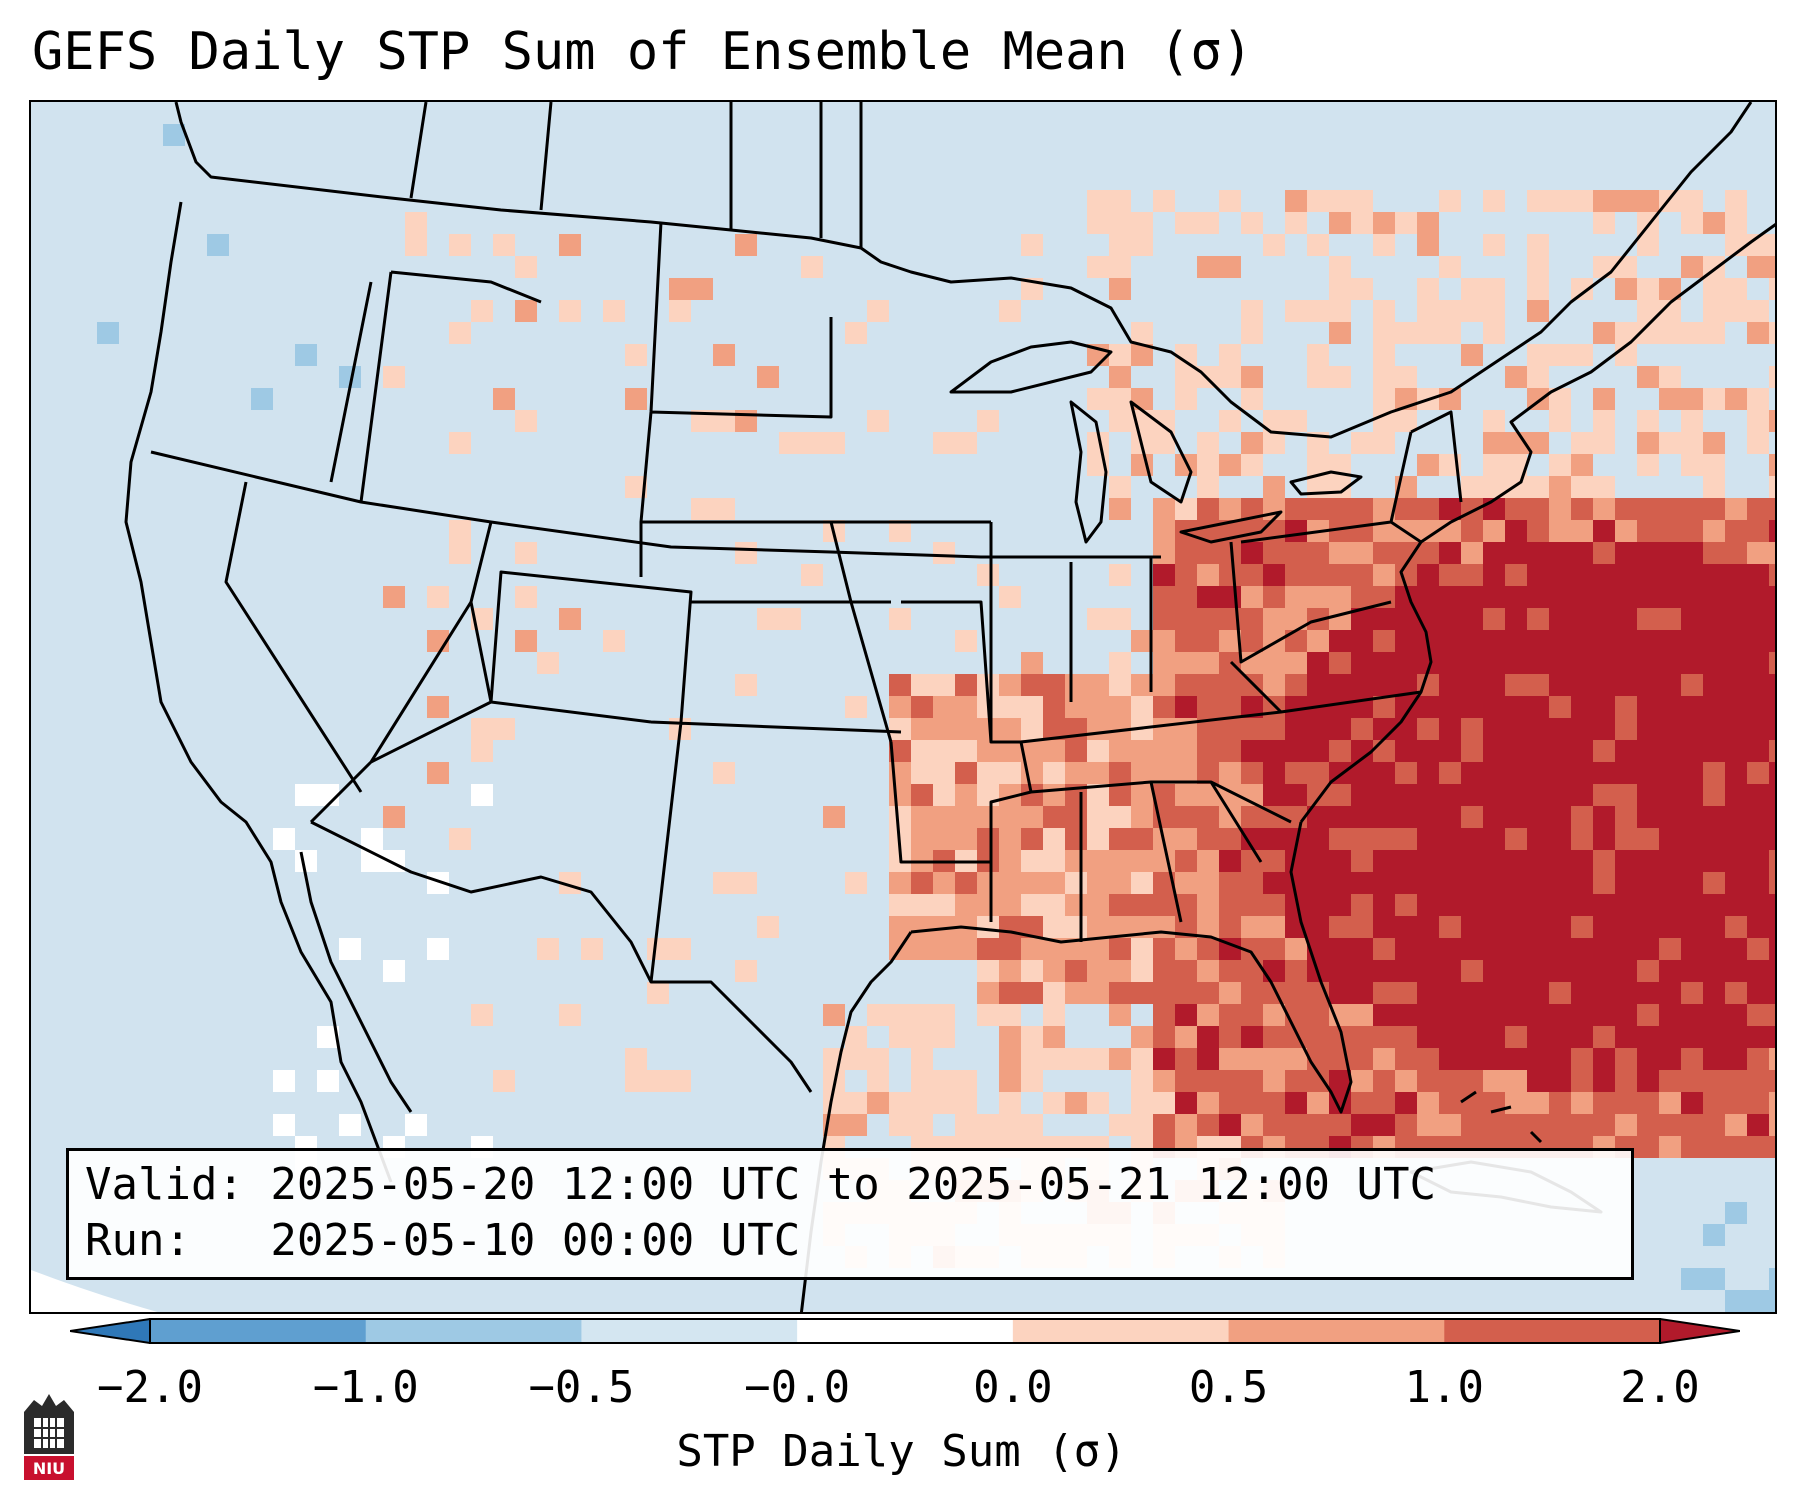 This screenshot has width=1803, height=1506. Describe the element at coordinates (581, 1387) in the screenshot. I see `colorbar-tick-label: −0.5` at that location.